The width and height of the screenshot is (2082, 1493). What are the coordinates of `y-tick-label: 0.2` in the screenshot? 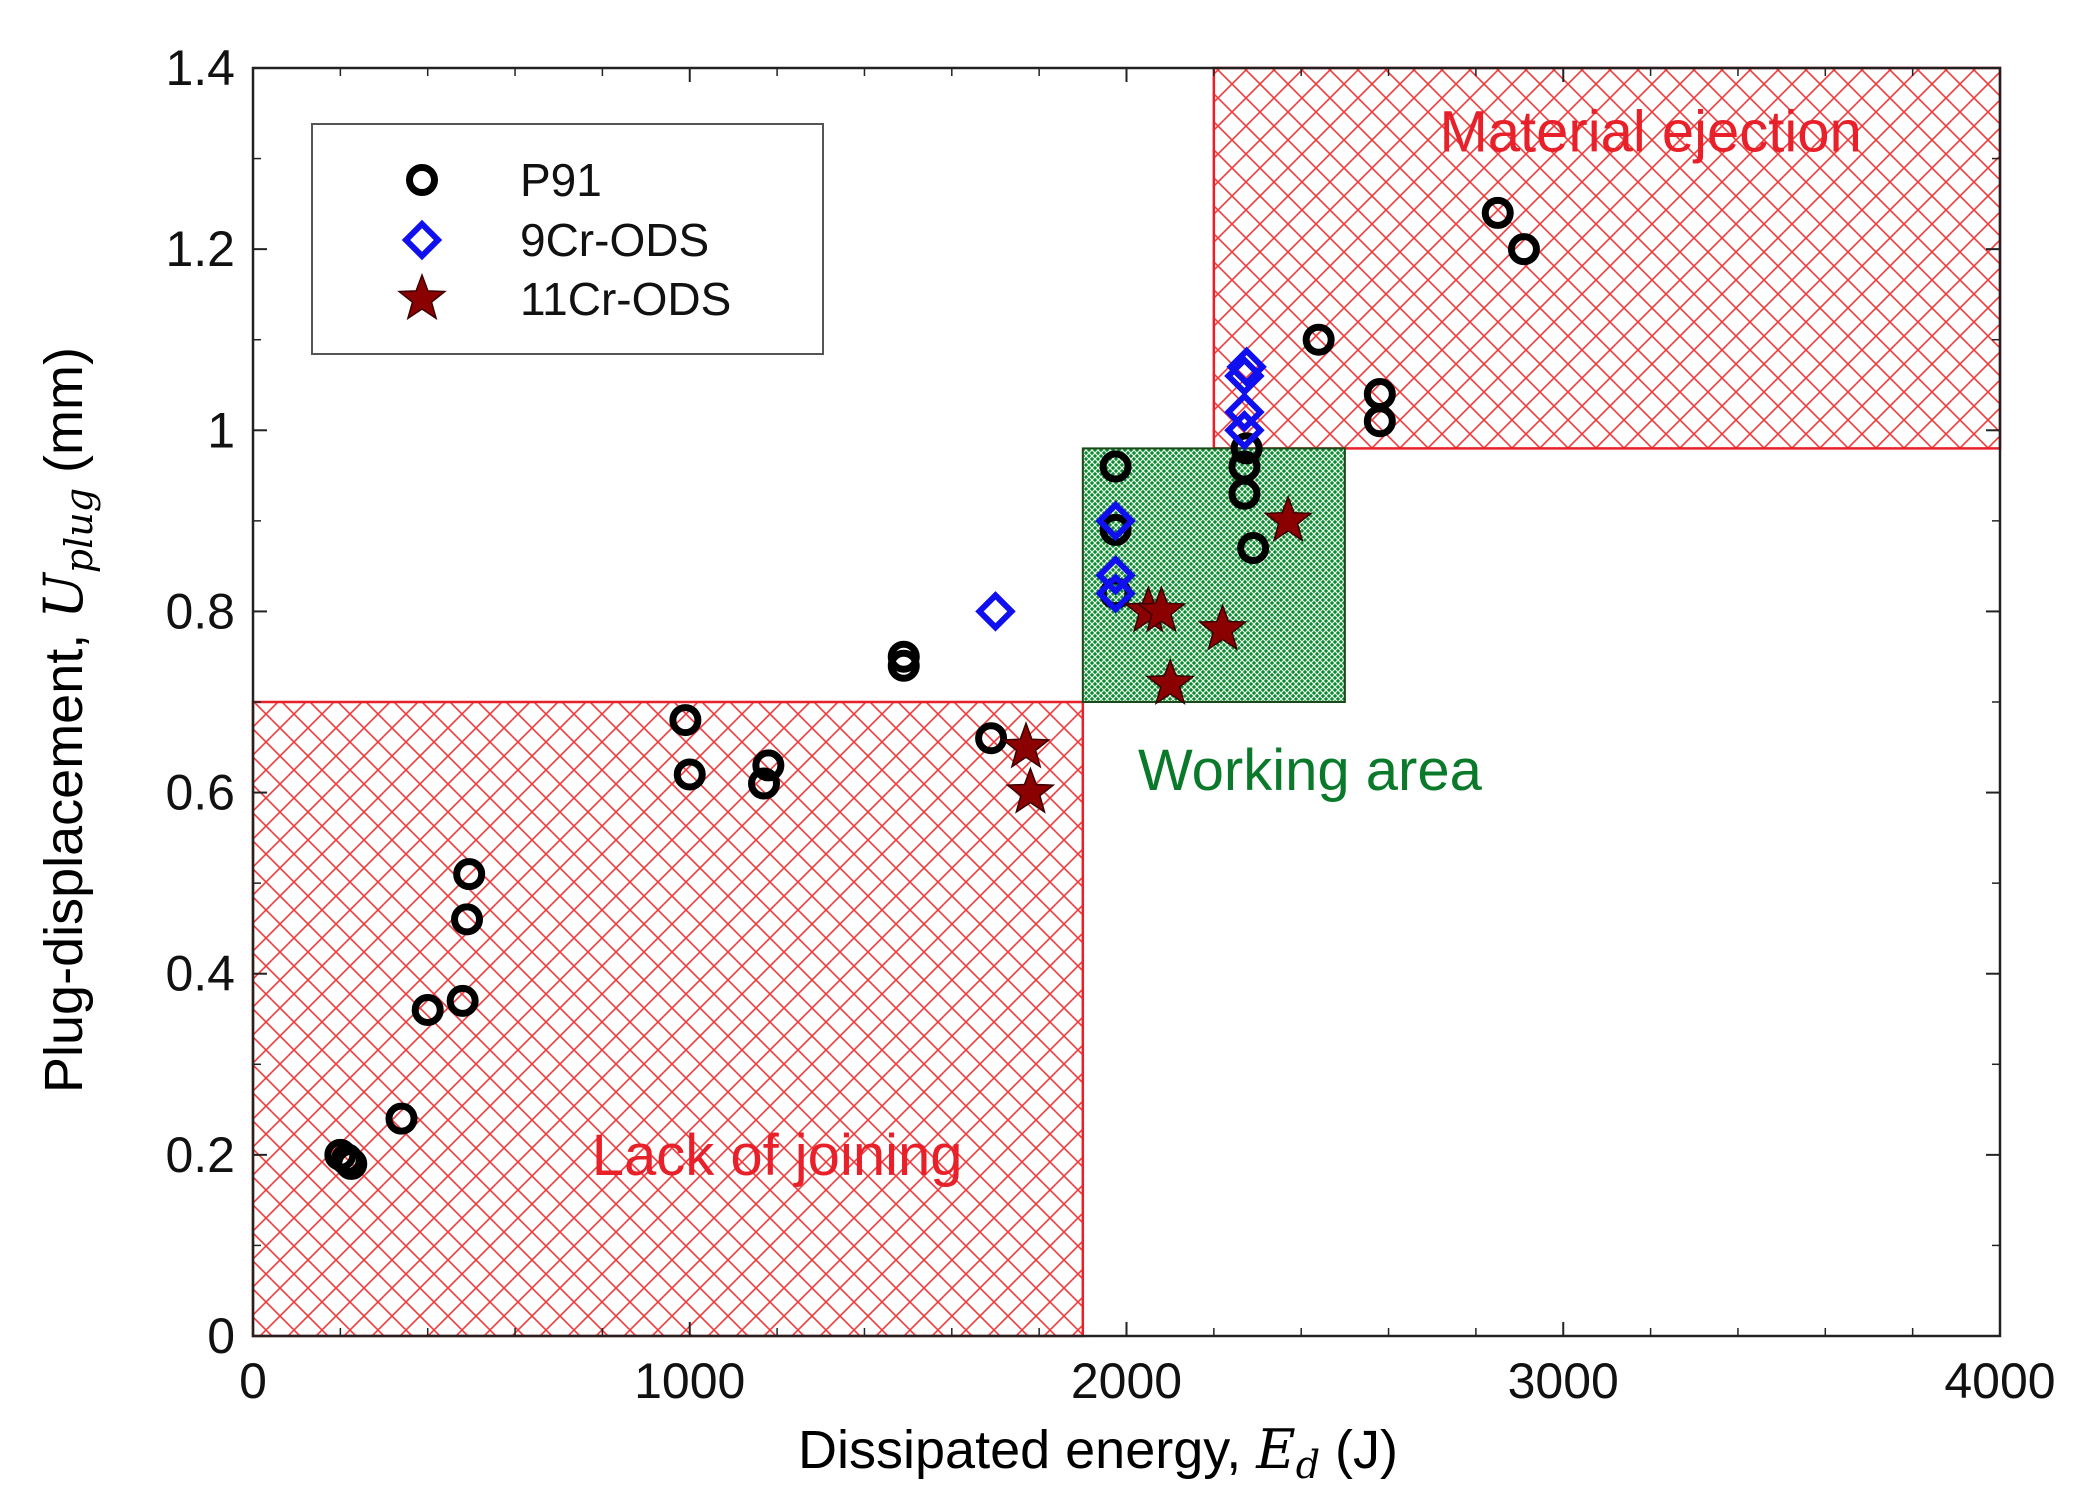 It's located at (200, 1155).